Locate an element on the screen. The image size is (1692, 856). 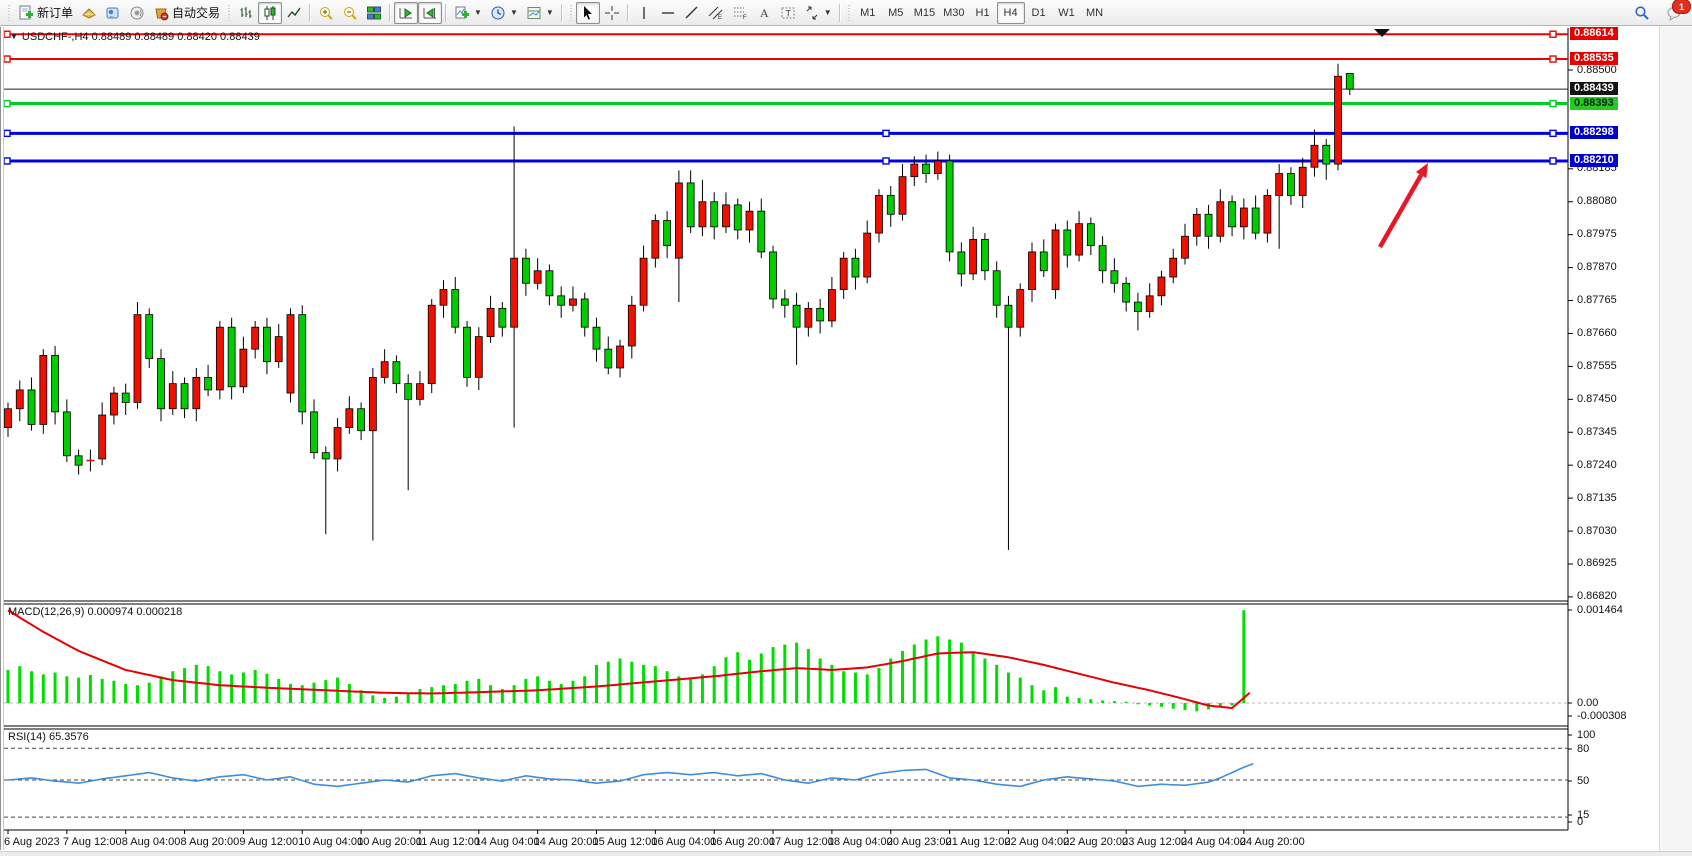
timeframe-h4-button: H4 is located at coordinates (1011, 13).